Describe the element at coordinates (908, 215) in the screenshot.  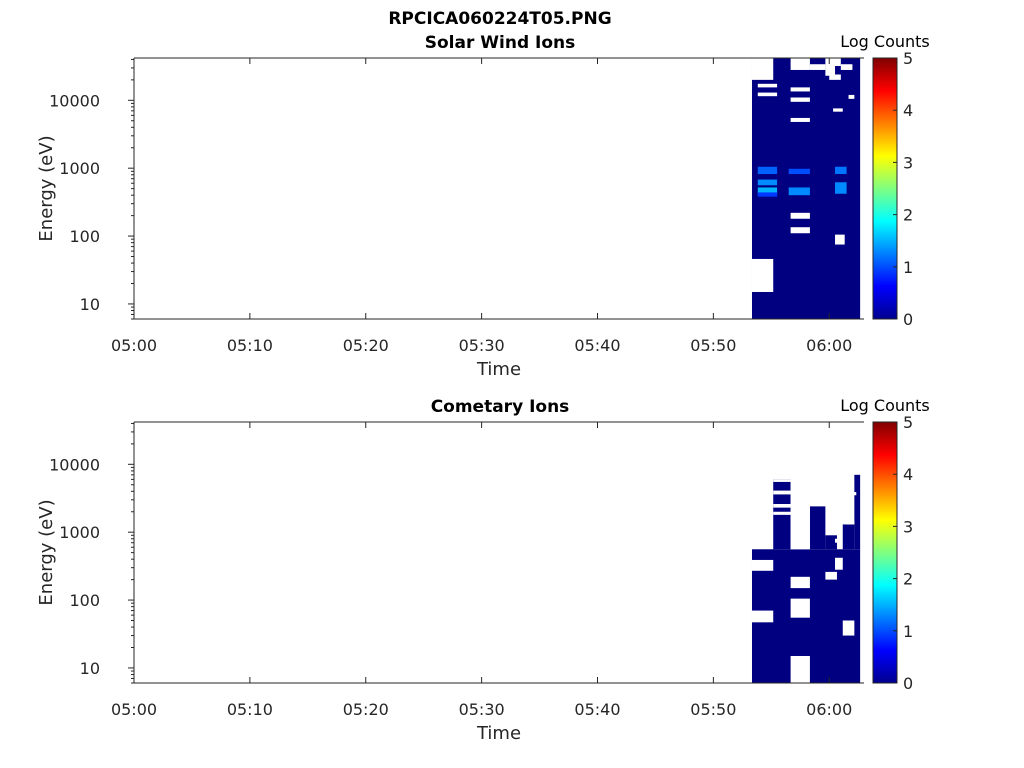
I see `colorbar-tick-label: 2` at that location.